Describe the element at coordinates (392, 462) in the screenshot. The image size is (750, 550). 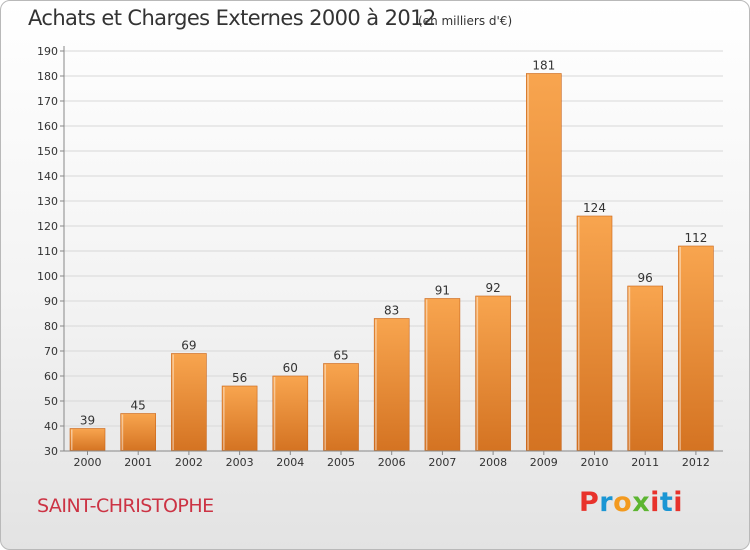
I see `x-tick-label: 2006` at that location.